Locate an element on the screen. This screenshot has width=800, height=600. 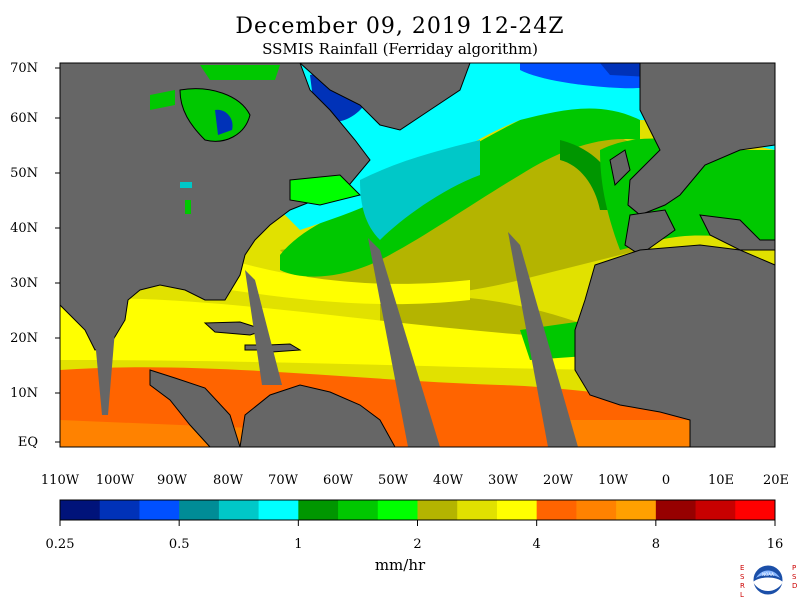
lon-label: 50W is located at coordinates (393, 480).